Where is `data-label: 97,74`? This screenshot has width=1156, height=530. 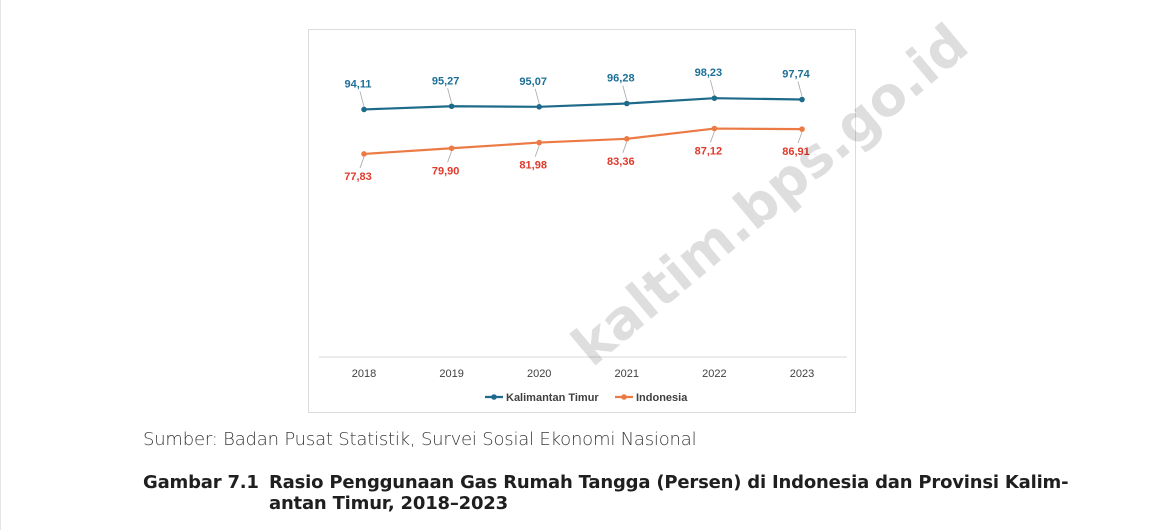
data-label: 97,74 is located at coordinates (796, 75).